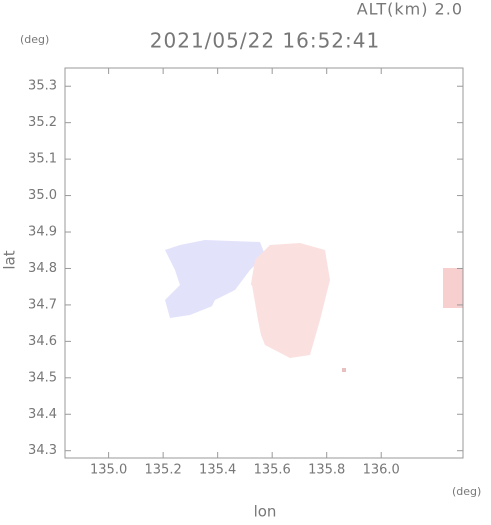  What do you see at coordinates (272, 470) in the screenshot?
I see `x-tick-label: 135.6` at bounding box center [272, 470].